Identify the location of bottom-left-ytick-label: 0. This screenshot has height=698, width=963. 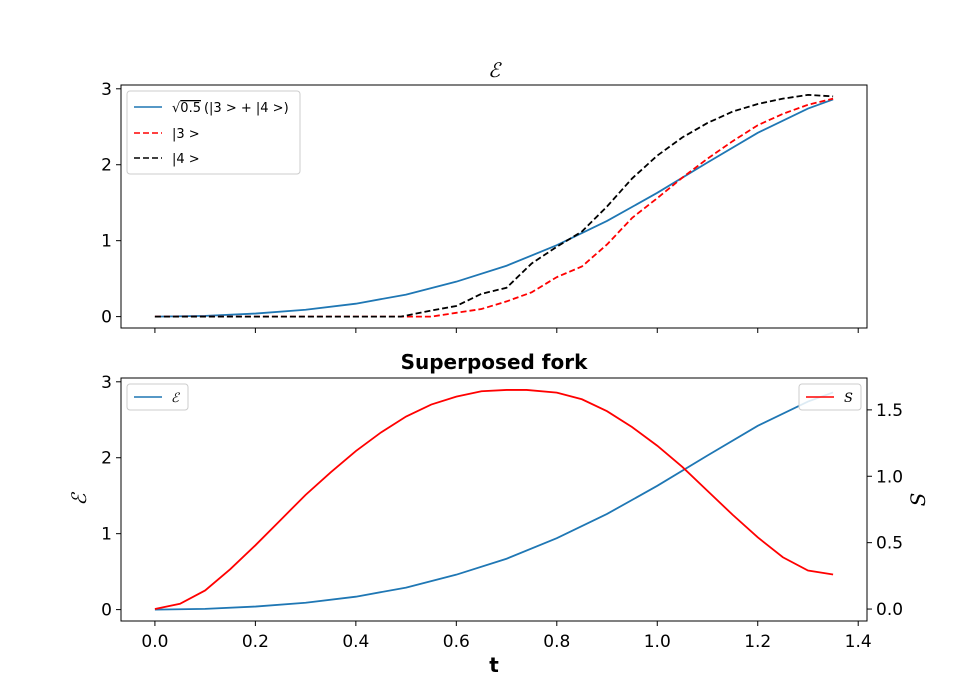
(106, 611).